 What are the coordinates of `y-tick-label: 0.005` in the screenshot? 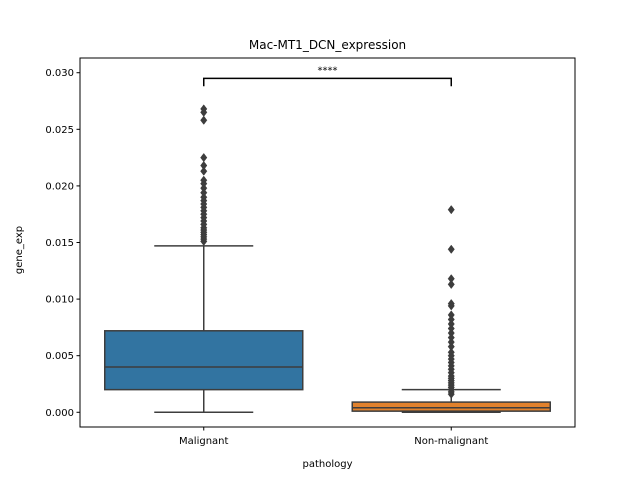 It's located at (59, 356).